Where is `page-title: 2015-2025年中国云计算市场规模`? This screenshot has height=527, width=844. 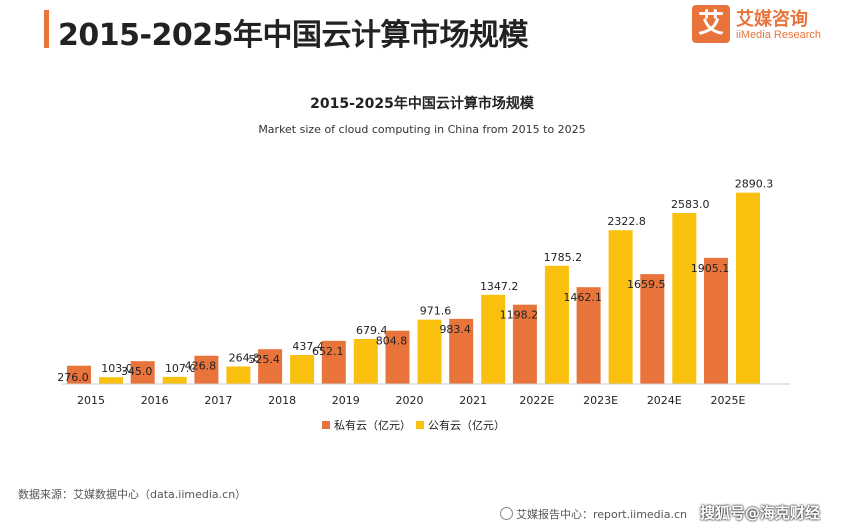
page-title: 2015-2025年中国云计算市场规模 is located at coordinates (293, 35).